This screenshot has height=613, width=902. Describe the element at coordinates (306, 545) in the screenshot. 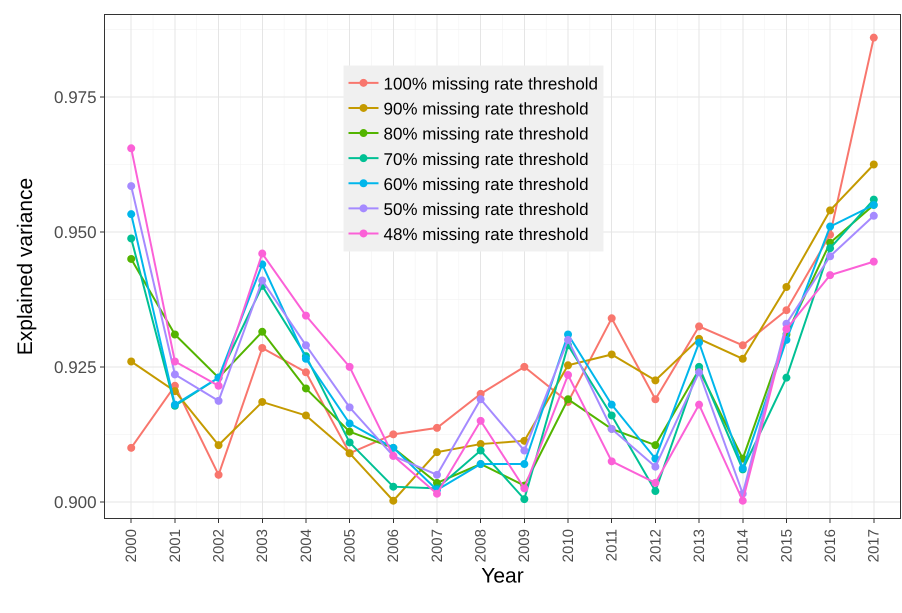

I see `x-tick-label: 2004` at that location.